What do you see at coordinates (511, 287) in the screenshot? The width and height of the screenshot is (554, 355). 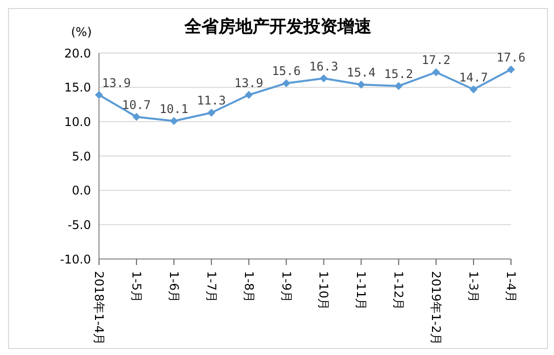 I see `x-tick-label: 1-4月` at bounding box center [511, 287].